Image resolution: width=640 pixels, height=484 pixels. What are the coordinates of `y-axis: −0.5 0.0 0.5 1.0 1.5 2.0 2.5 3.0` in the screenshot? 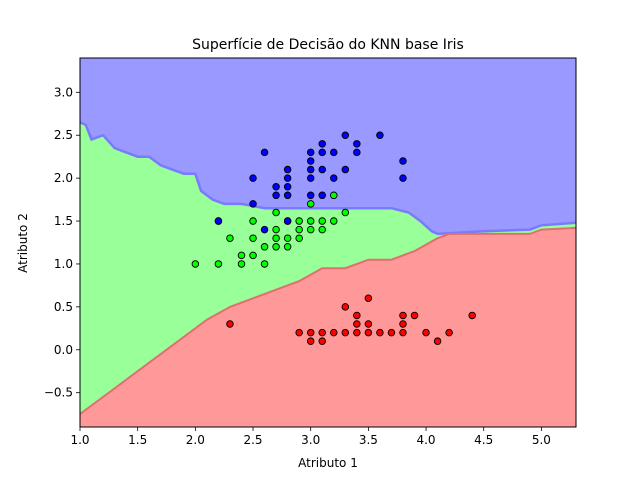 It's located at (62, 242).